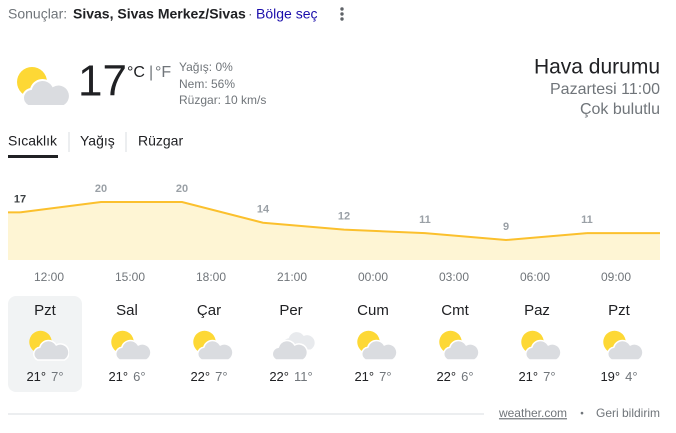 This screenshot has width=676, height=433. What do you see at coordinates (292, 277) in the screenshot?
I see `x-tick-label: 21:00` at bounding box center [292, 277].